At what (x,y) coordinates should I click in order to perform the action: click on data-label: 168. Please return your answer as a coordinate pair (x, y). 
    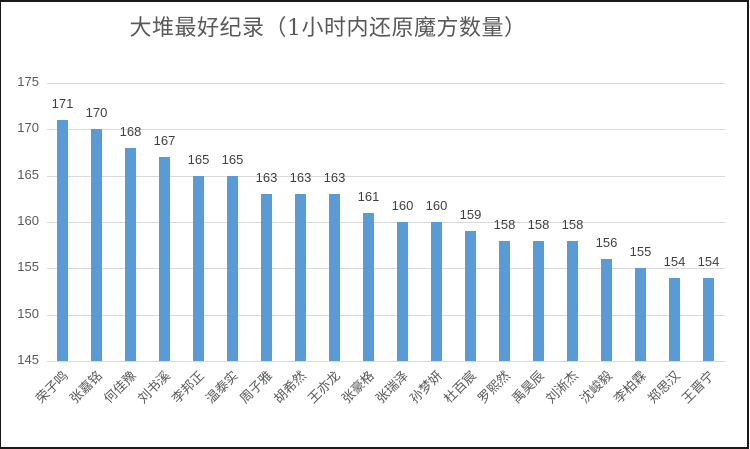
    Looking at the image, I should click on (130, 131).